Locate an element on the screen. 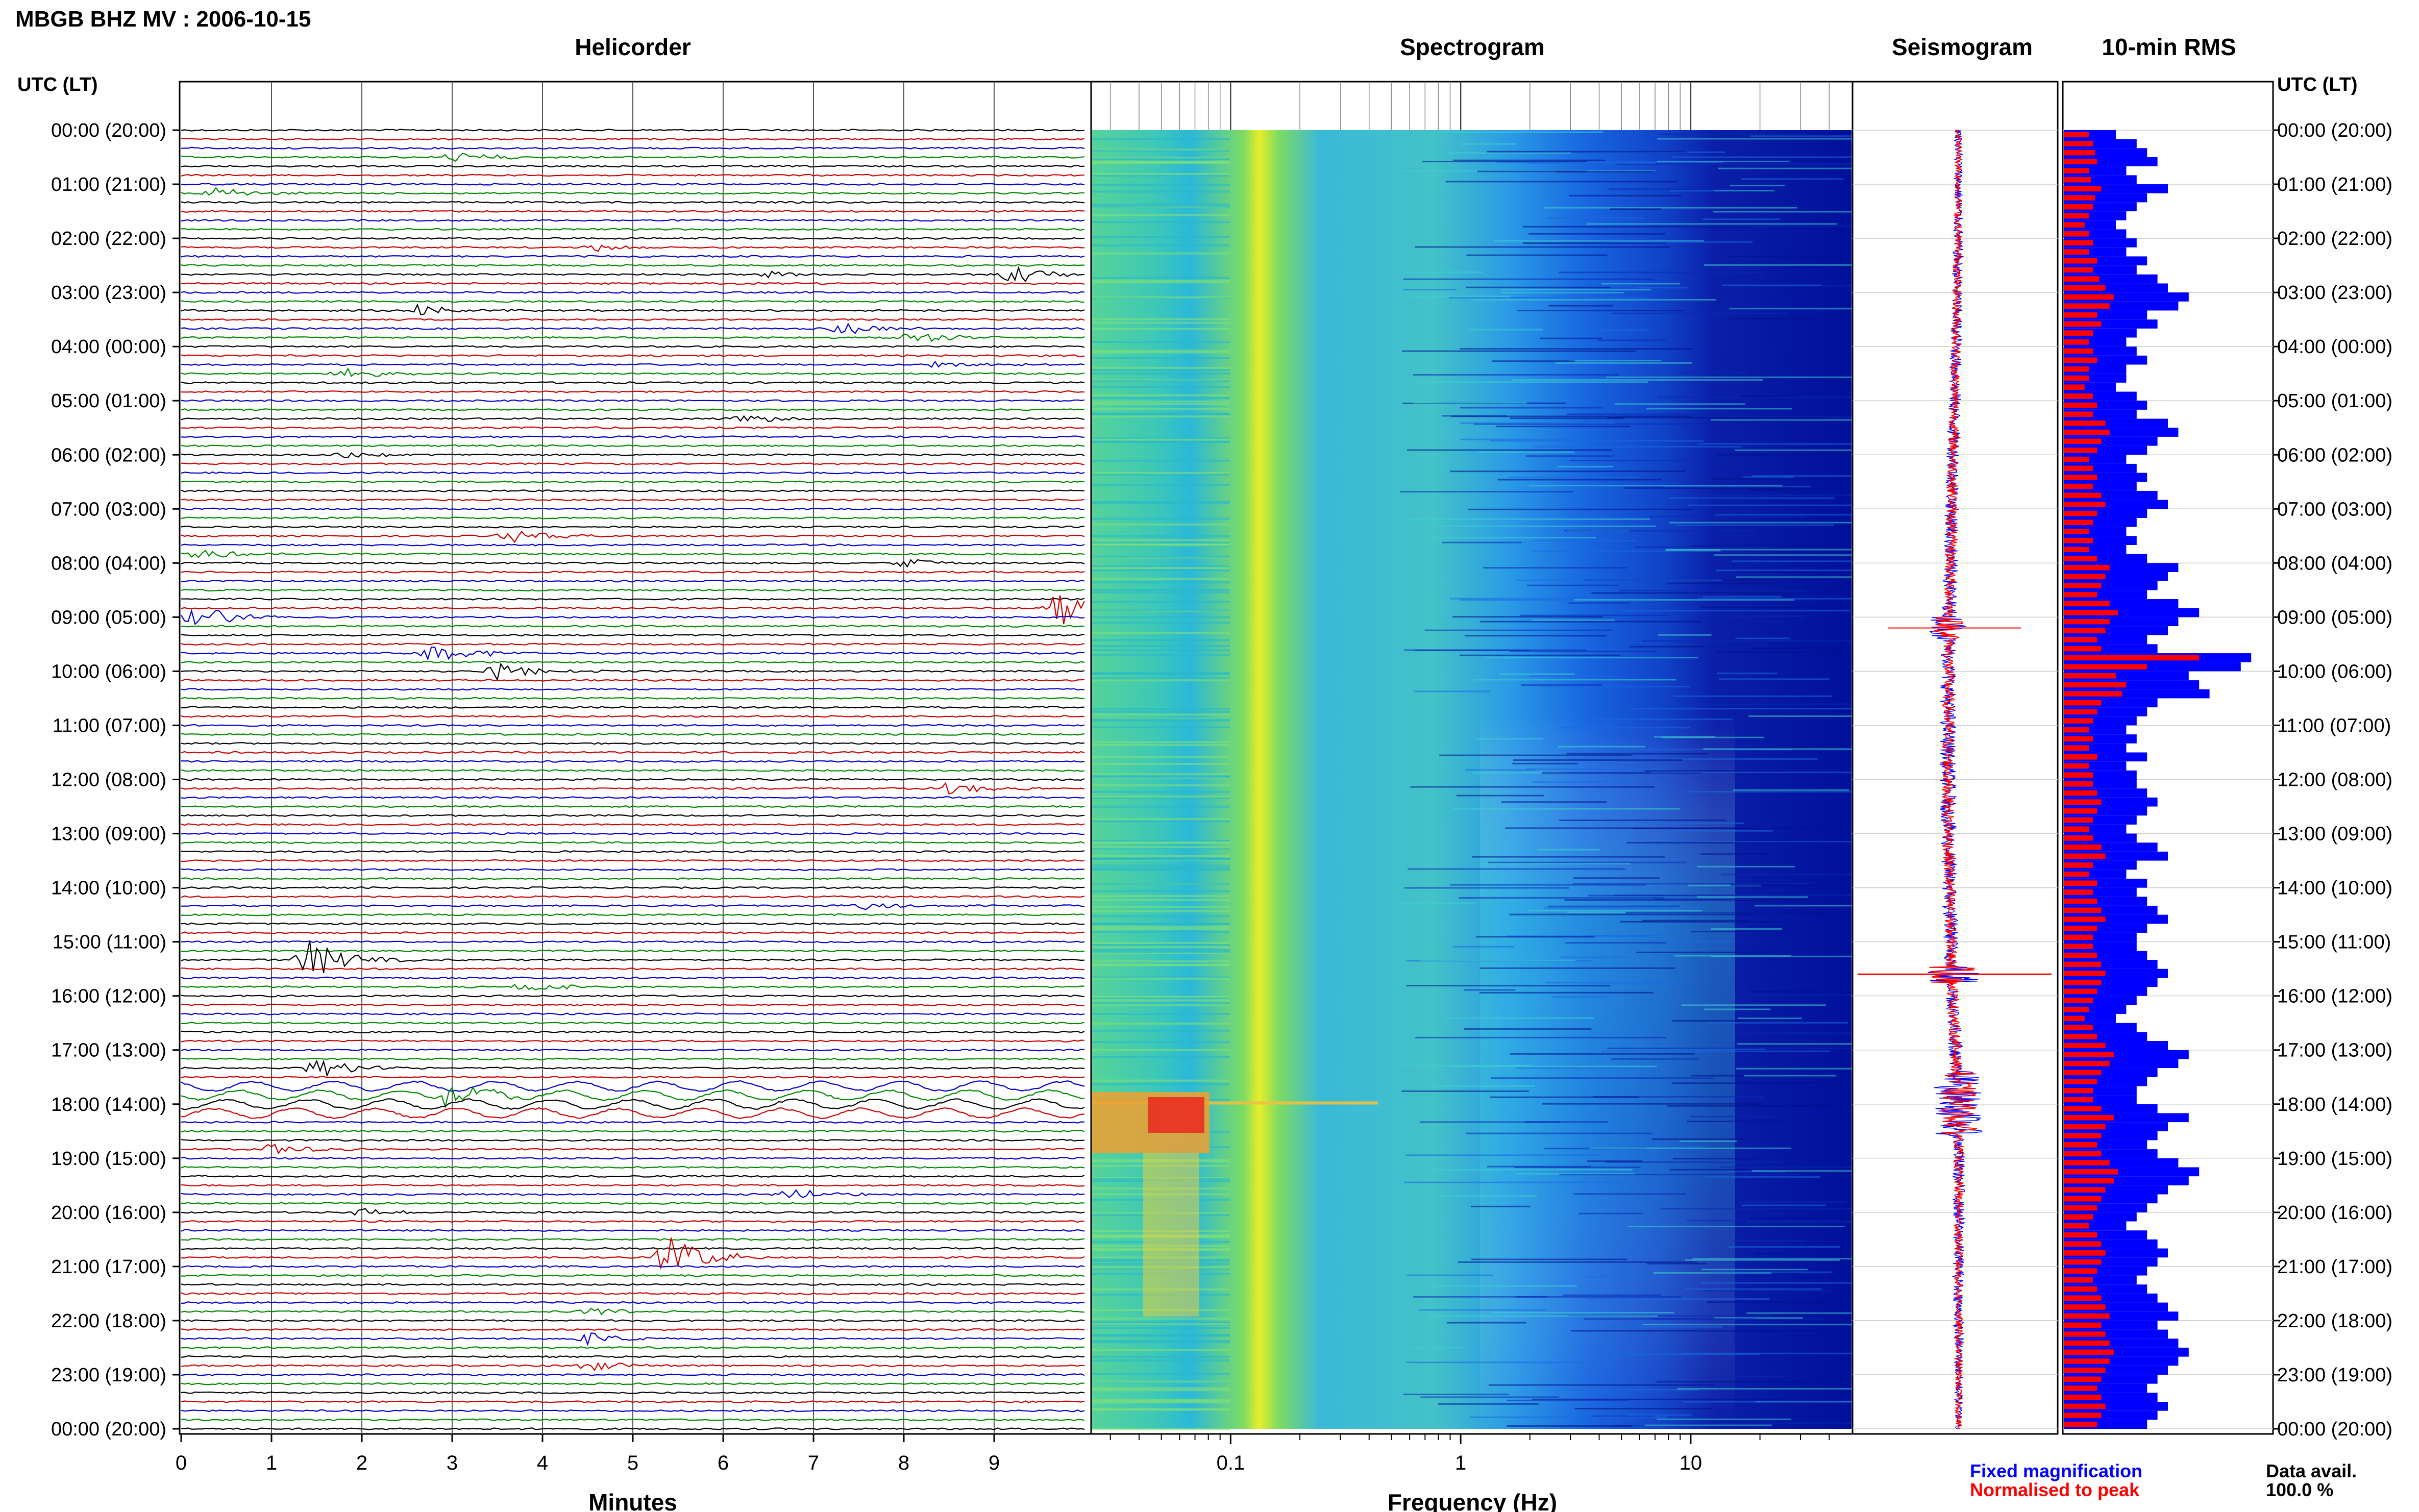 The height and width of the screenshot is (1512, 2419). spectrogram-x-tick-label: 1 is located at coordinates (1460, 1463).